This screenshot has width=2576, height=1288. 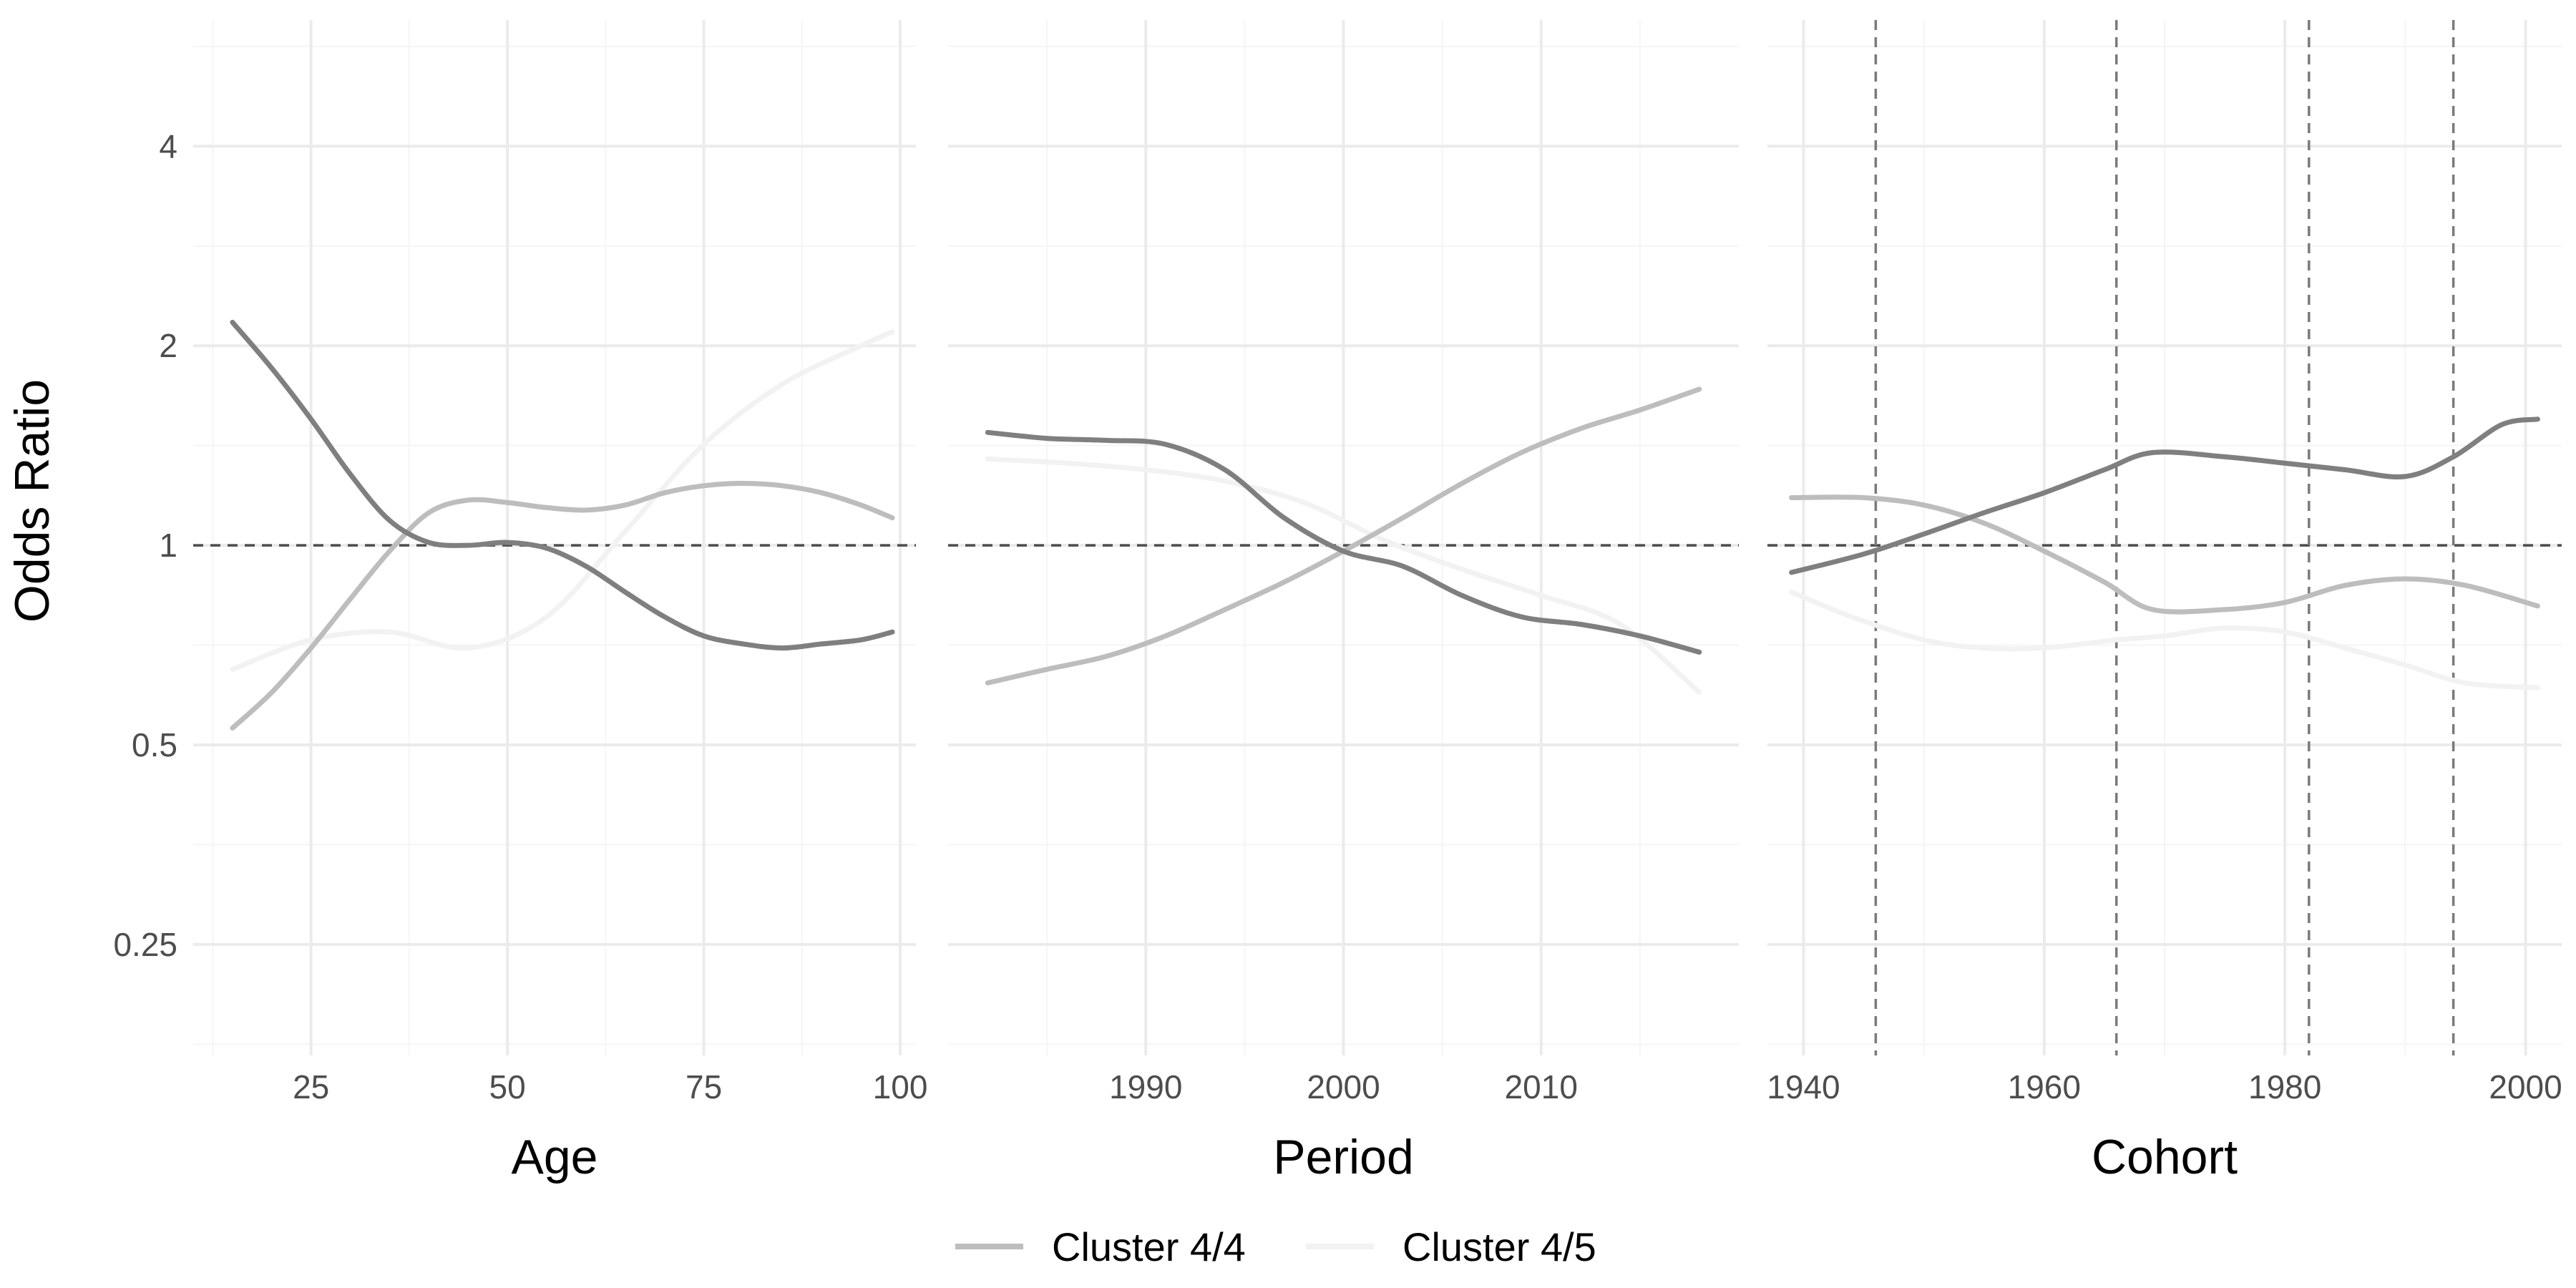 What do you see at coordinates (555, 1157) in the screenshot?
I see `x-axis-title: Age` at bounding box center [555, 1157].